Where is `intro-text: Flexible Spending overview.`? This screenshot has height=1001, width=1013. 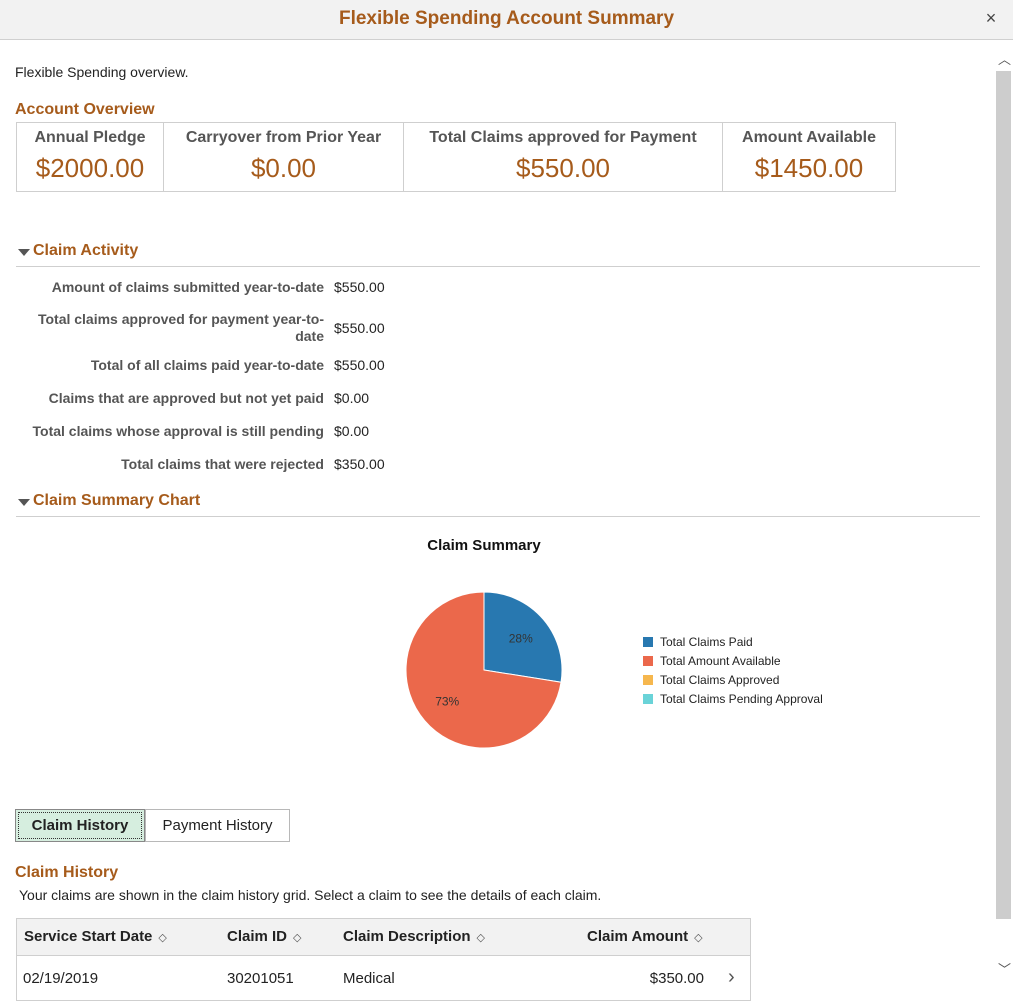
intro-text: Flexible Spending overview. is located at coordinates (102, 72).